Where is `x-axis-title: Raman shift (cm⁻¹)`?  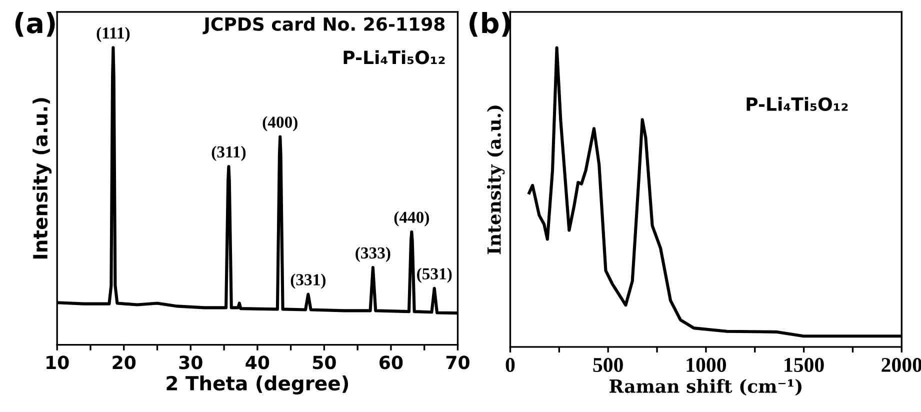
x-axis-title: Raman shift (cm⁻¹) is located at coordinates (706, 387).